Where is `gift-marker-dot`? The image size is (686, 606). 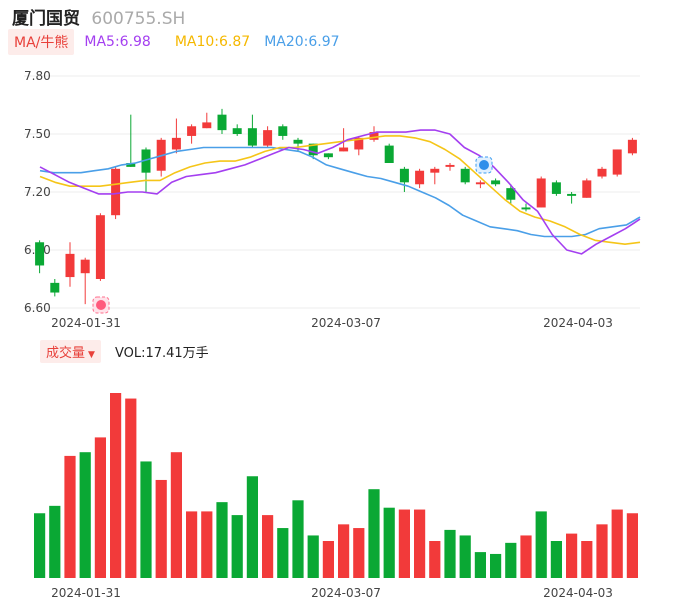 gift-marker-dot is located at coordinates (101, 305).